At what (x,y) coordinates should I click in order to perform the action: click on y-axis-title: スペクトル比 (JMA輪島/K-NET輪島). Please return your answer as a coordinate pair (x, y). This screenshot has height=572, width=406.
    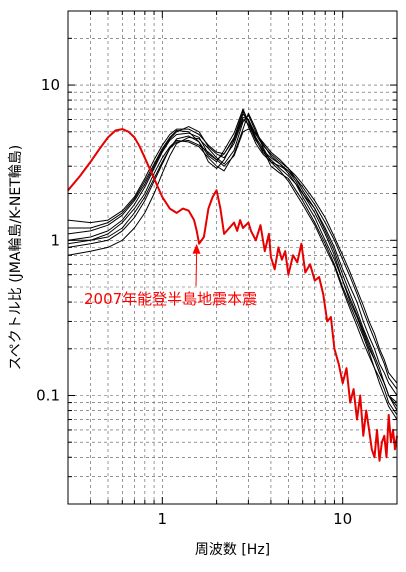
    Looking at the image, I should click on (15, 258).